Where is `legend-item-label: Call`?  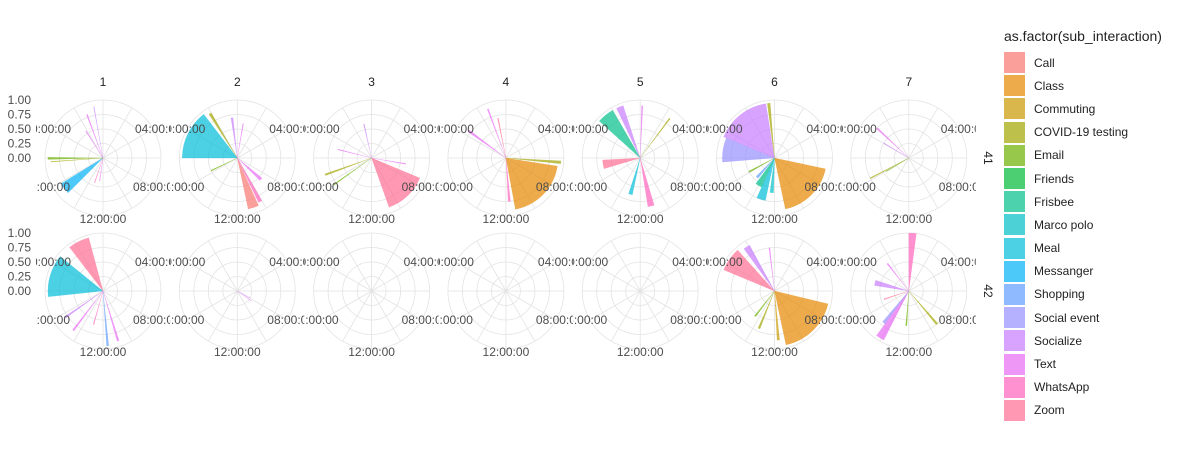
legend-item-label: Call is located at coordinates (1044, 62).